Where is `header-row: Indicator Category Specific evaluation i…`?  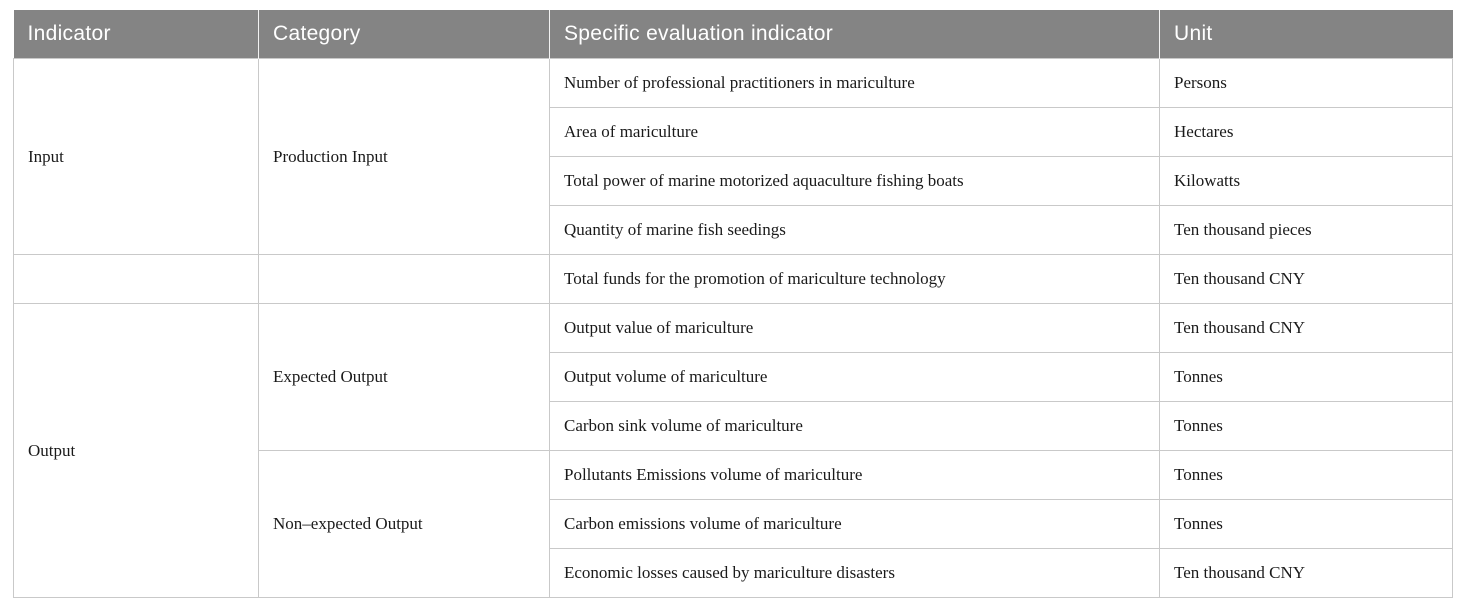
header-row: Indicator Category Specific evaluation i… is located at coordinates (733, 34).